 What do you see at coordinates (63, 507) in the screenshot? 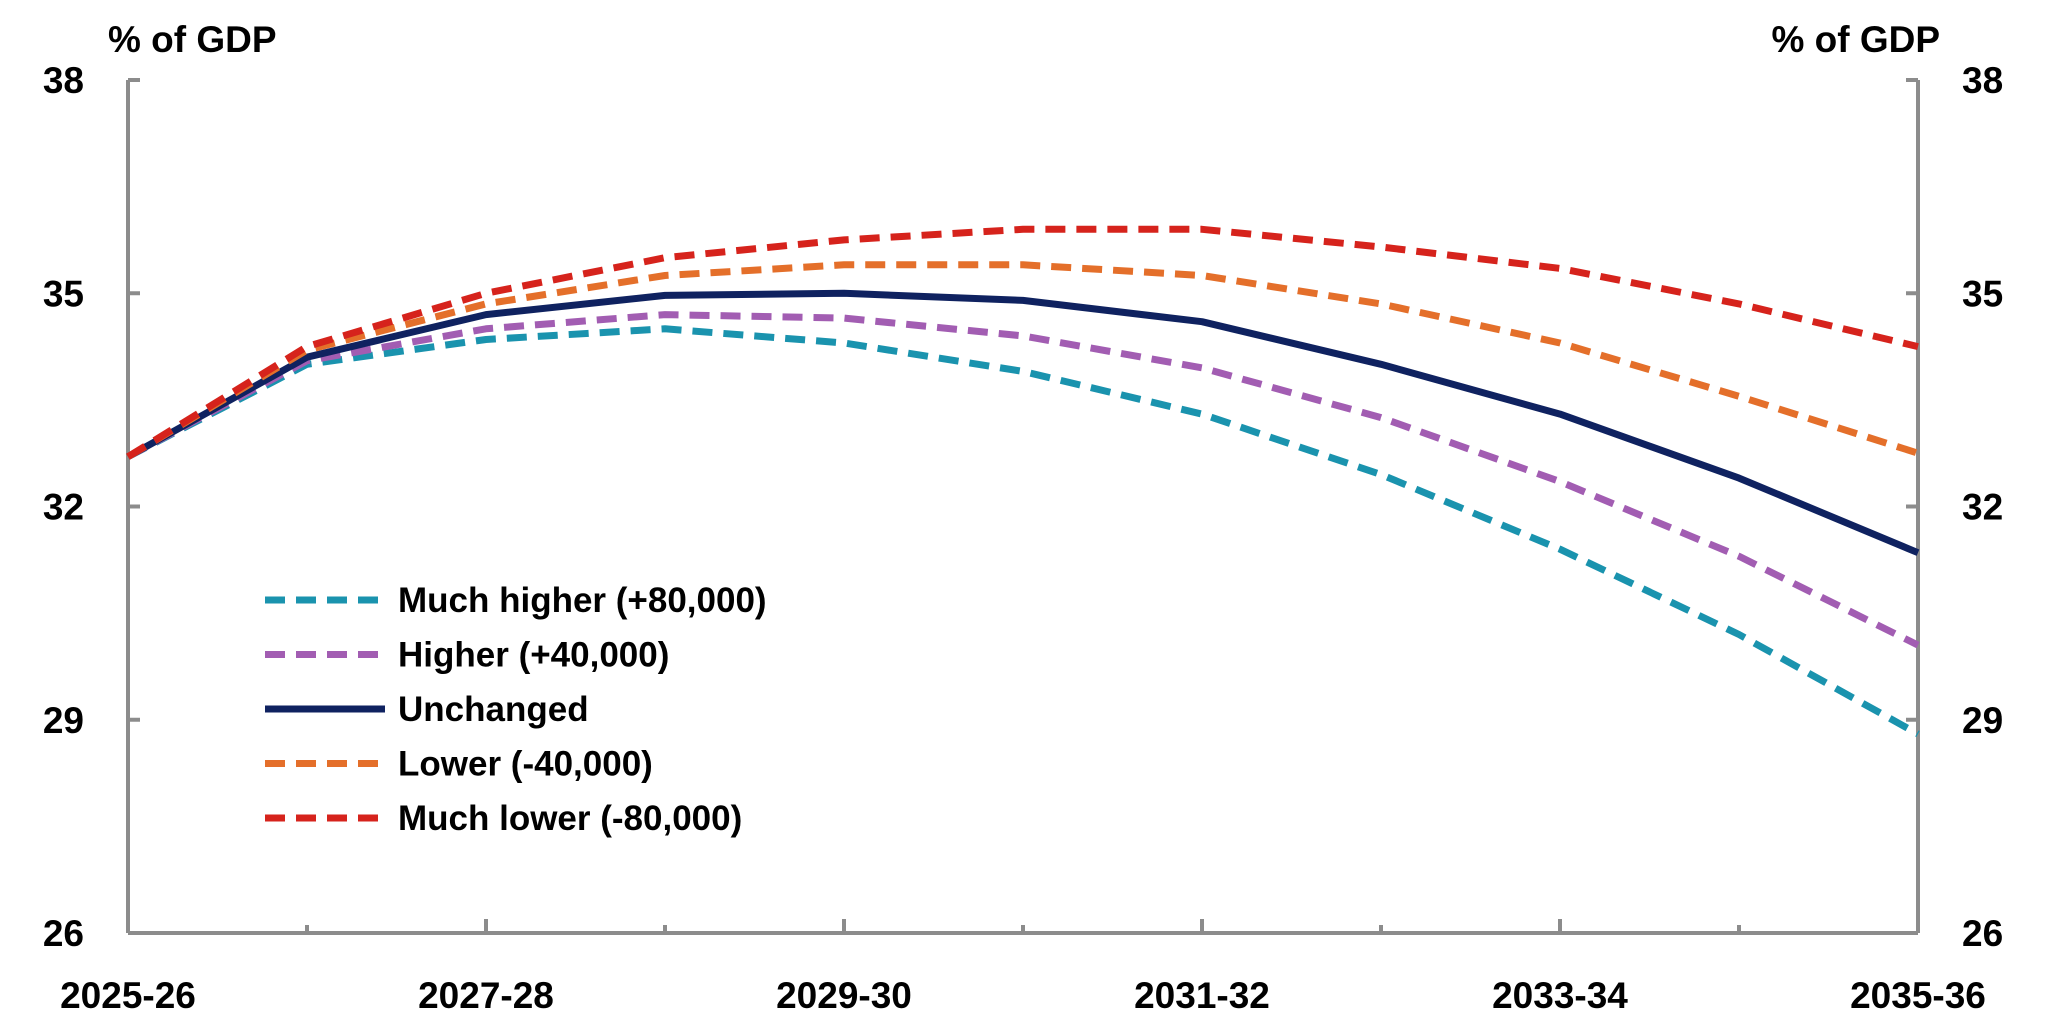
I see `y-tick-label-left: 32` at bounding box center [63, 507].